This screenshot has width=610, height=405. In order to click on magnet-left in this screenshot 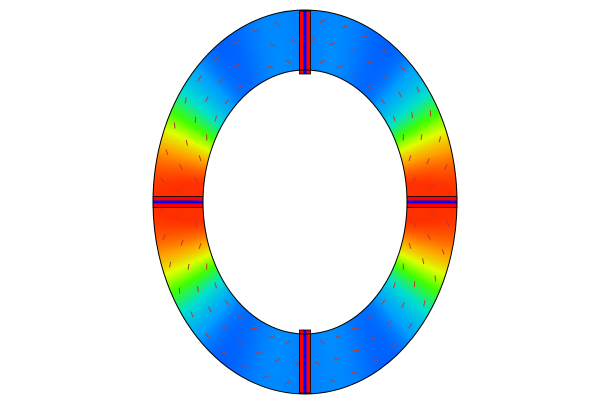, I will do `click(178, 202)`.